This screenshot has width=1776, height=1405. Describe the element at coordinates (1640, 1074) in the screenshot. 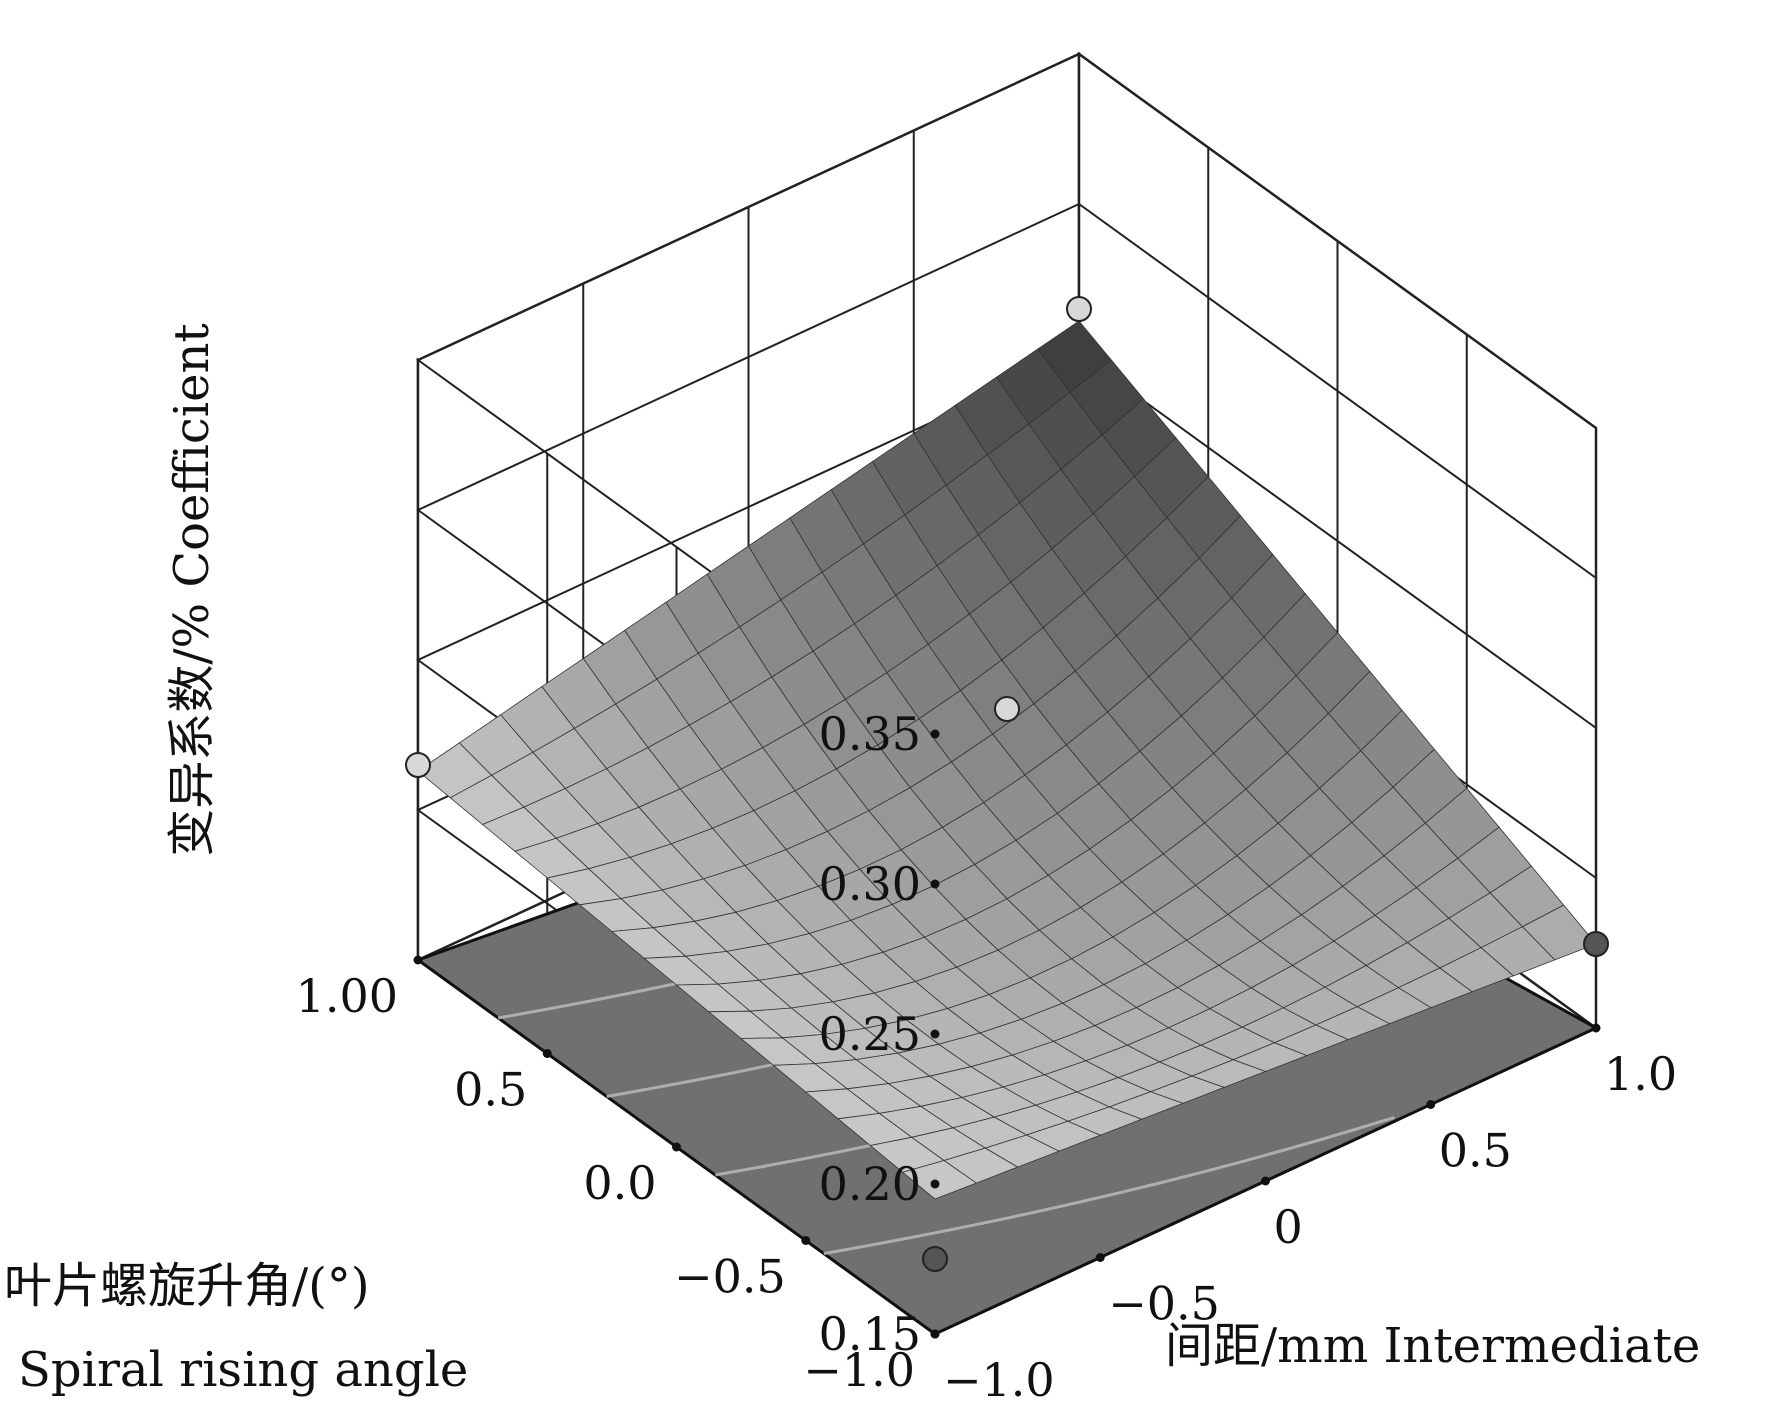

I see `x-tick-label-4: 1.0` at that location.